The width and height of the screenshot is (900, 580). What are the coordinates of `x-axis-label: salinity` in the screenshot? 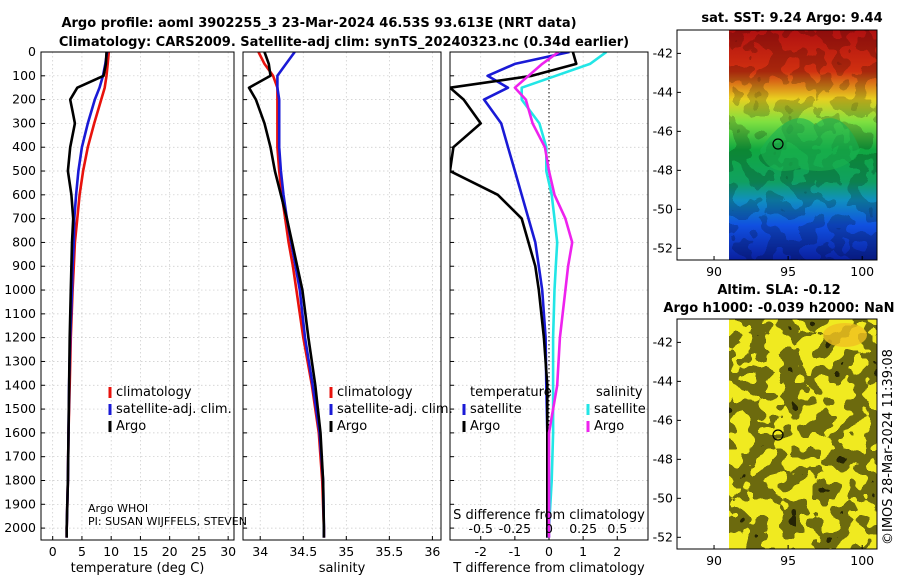 It's located at (342, 568).